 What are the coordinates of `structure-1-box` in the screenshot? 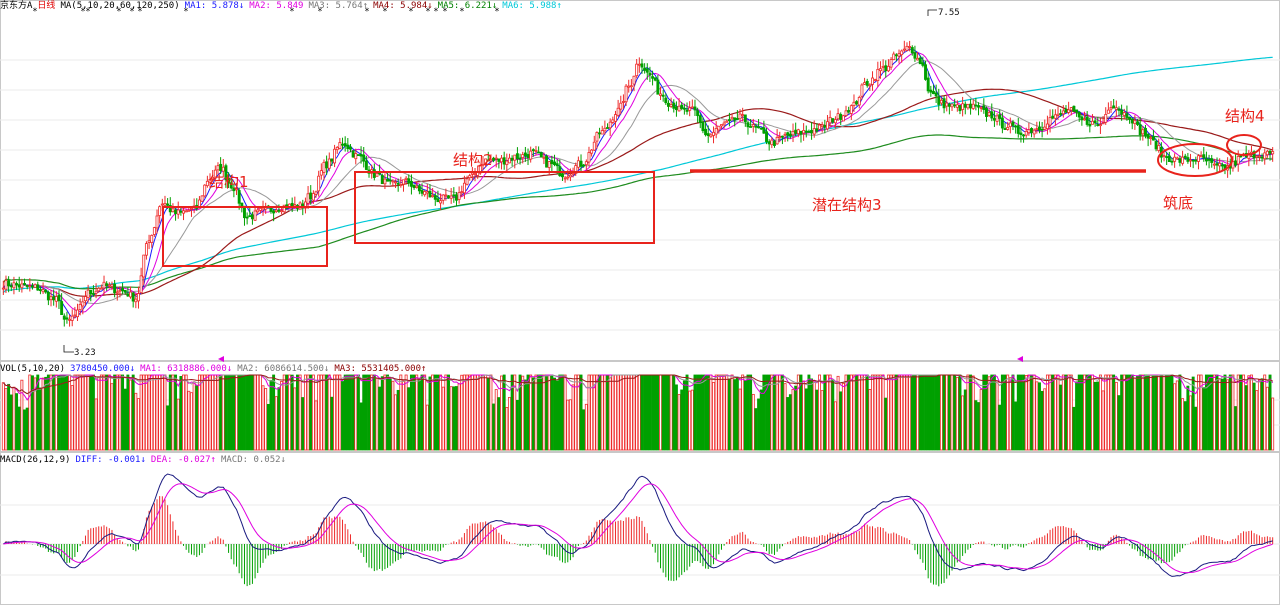 It's located at (245, 236).